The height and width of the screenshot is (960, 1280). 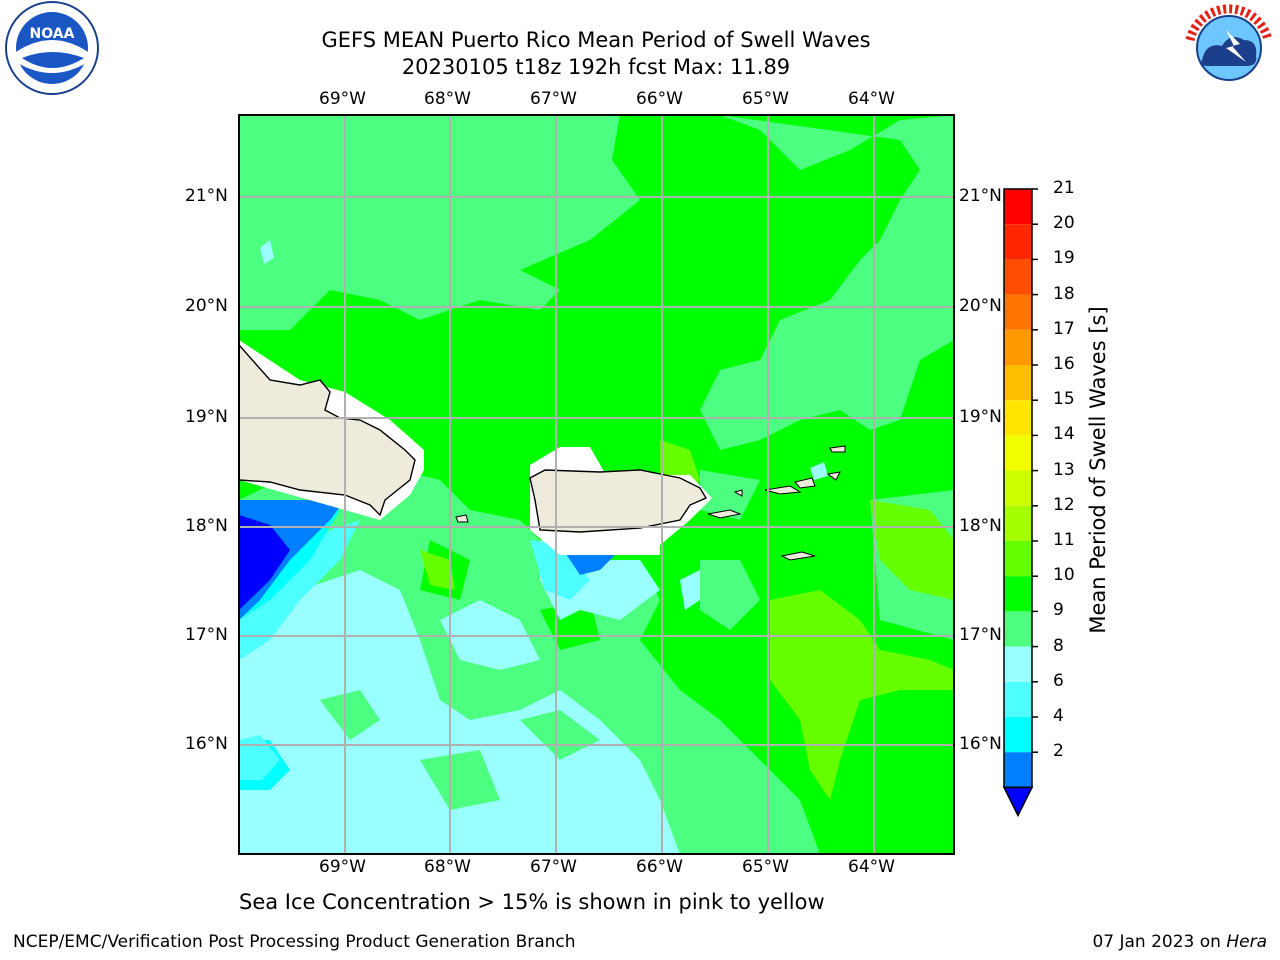 I want to click on colorbar-tick-label: 16, so click(x=1064, y=364).